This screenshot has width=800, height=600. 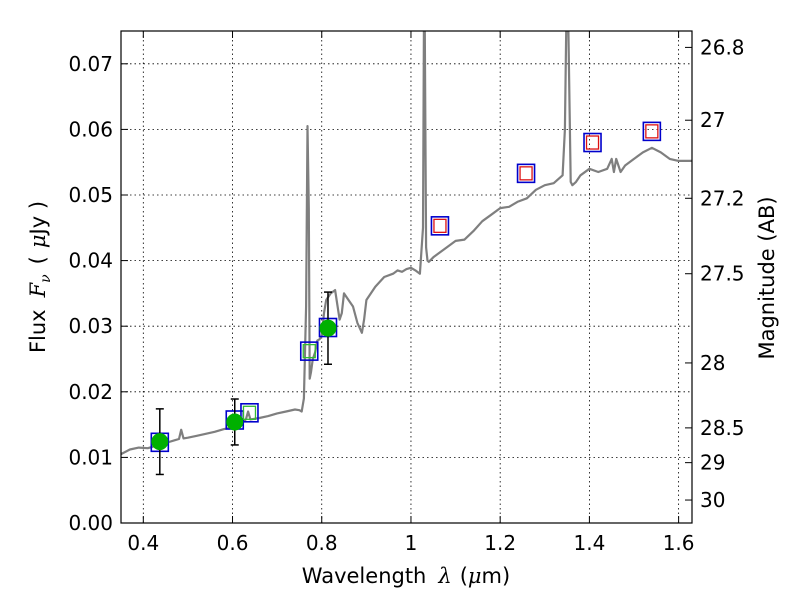 I want to click on y-tick-label: 0.05, so click(x=90, y=195).